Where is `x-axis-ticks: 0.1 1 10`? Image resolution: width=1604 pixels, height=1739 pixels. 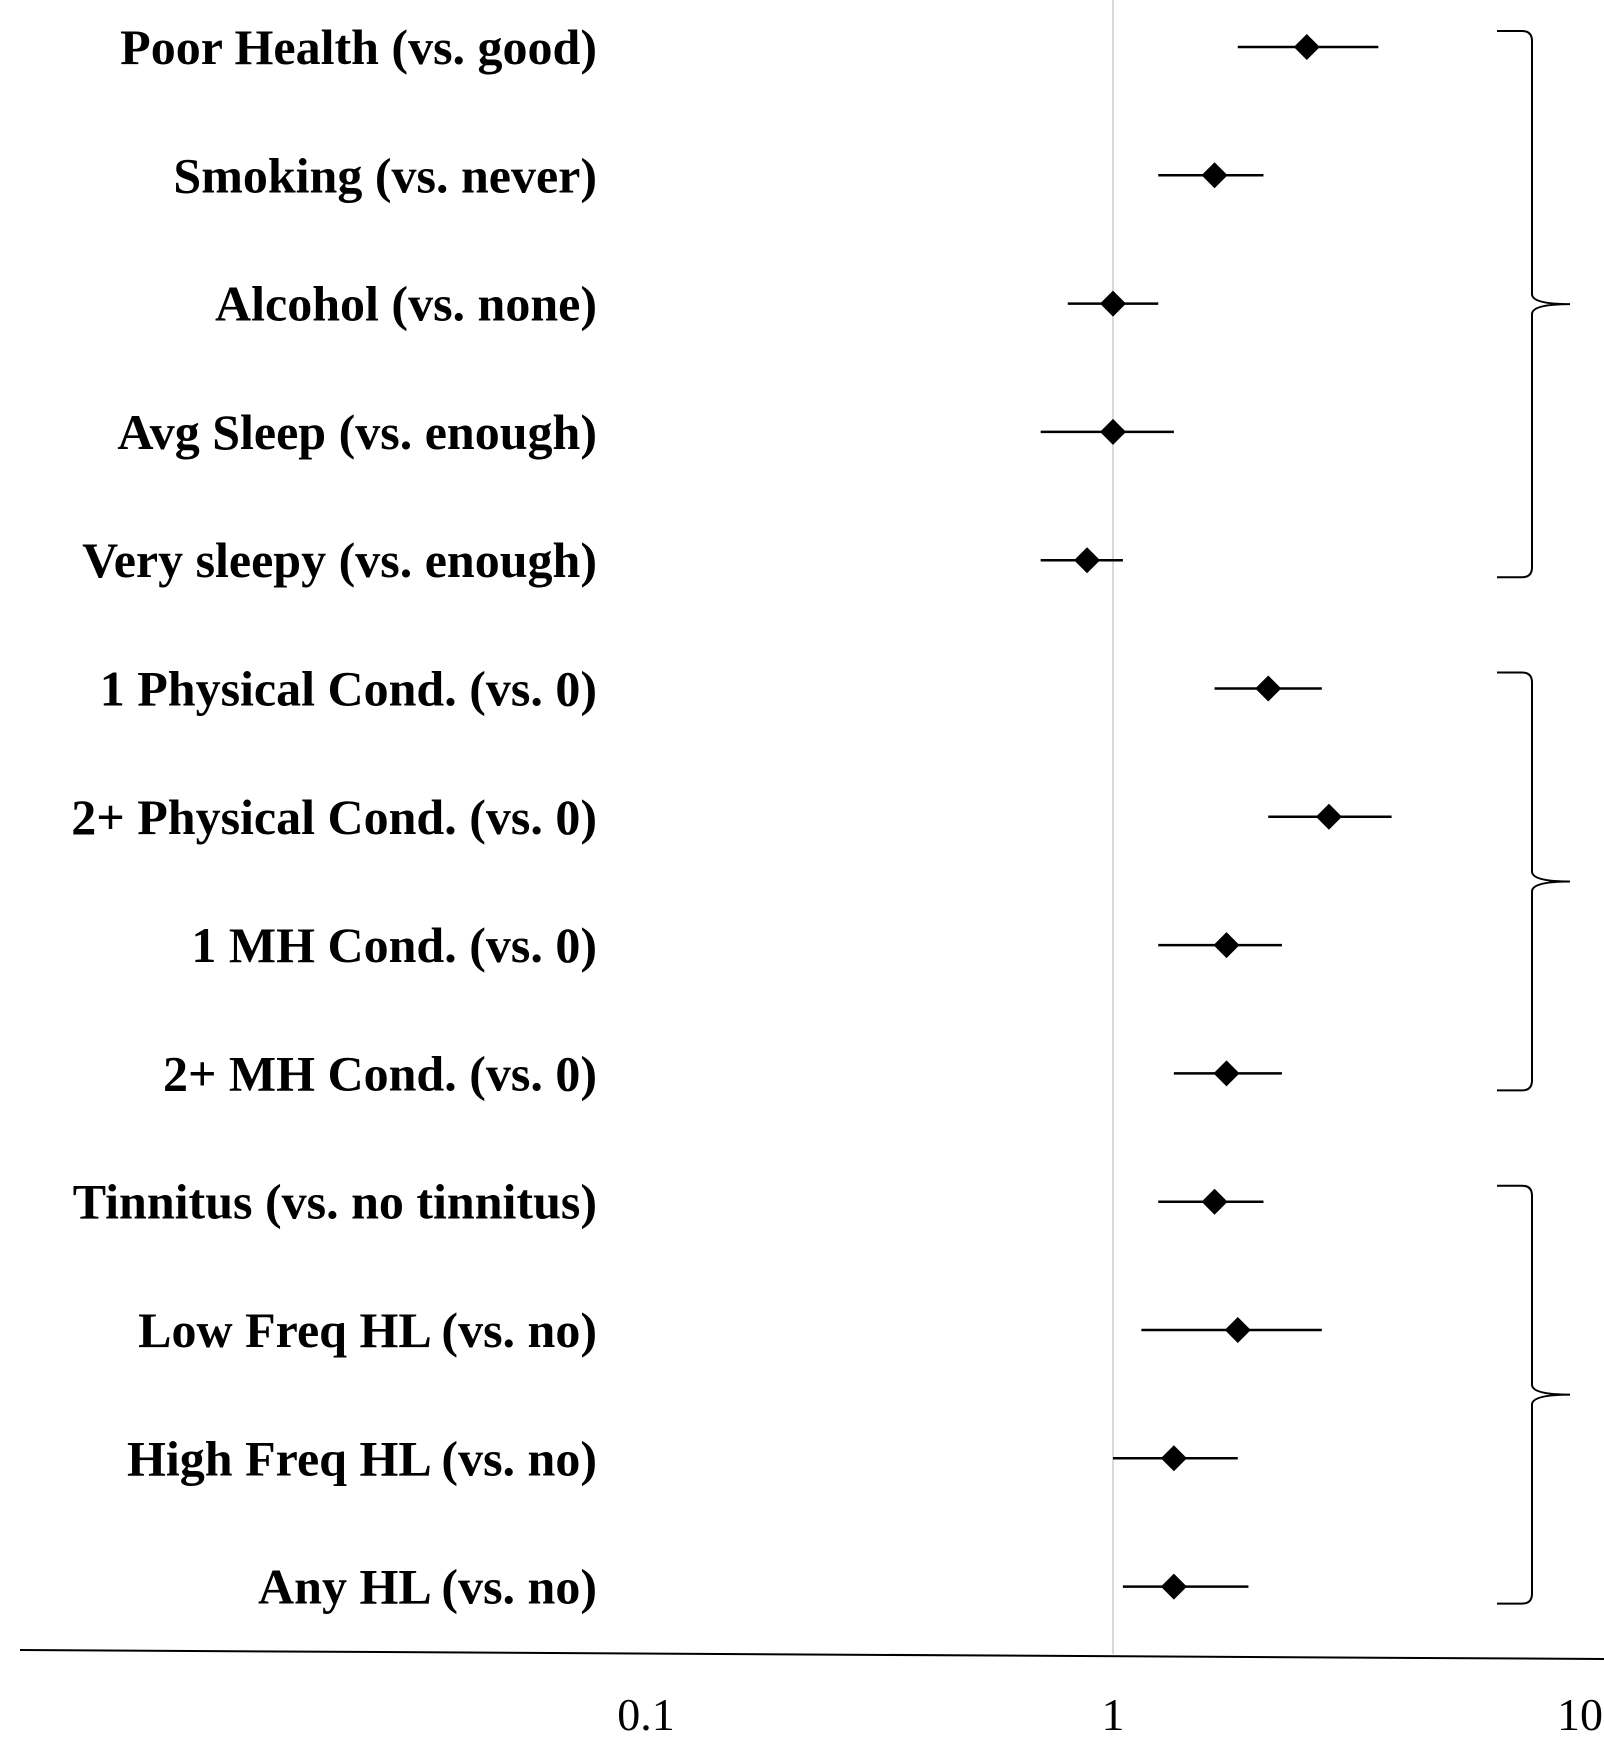 x-axis-ticks: 0.1 1 10 is located at coordinates (1110, 1714).